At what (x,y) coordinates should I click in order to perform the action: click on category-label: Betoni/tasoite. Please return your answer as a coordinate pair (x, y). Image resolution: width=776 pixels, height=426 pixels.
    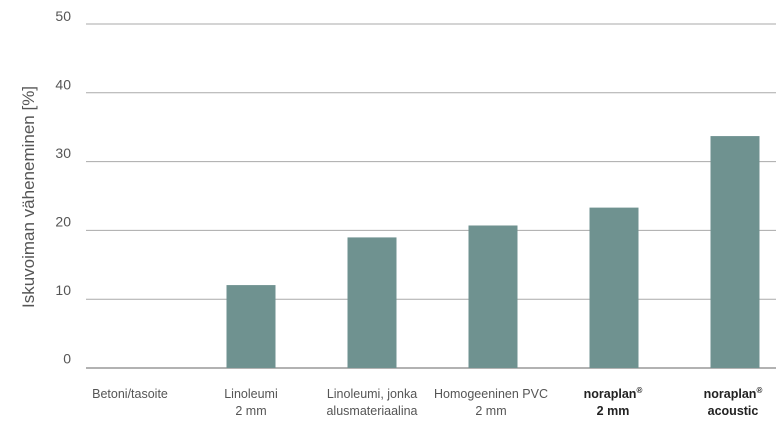
    Looking at the image, I should click on (130, 394).